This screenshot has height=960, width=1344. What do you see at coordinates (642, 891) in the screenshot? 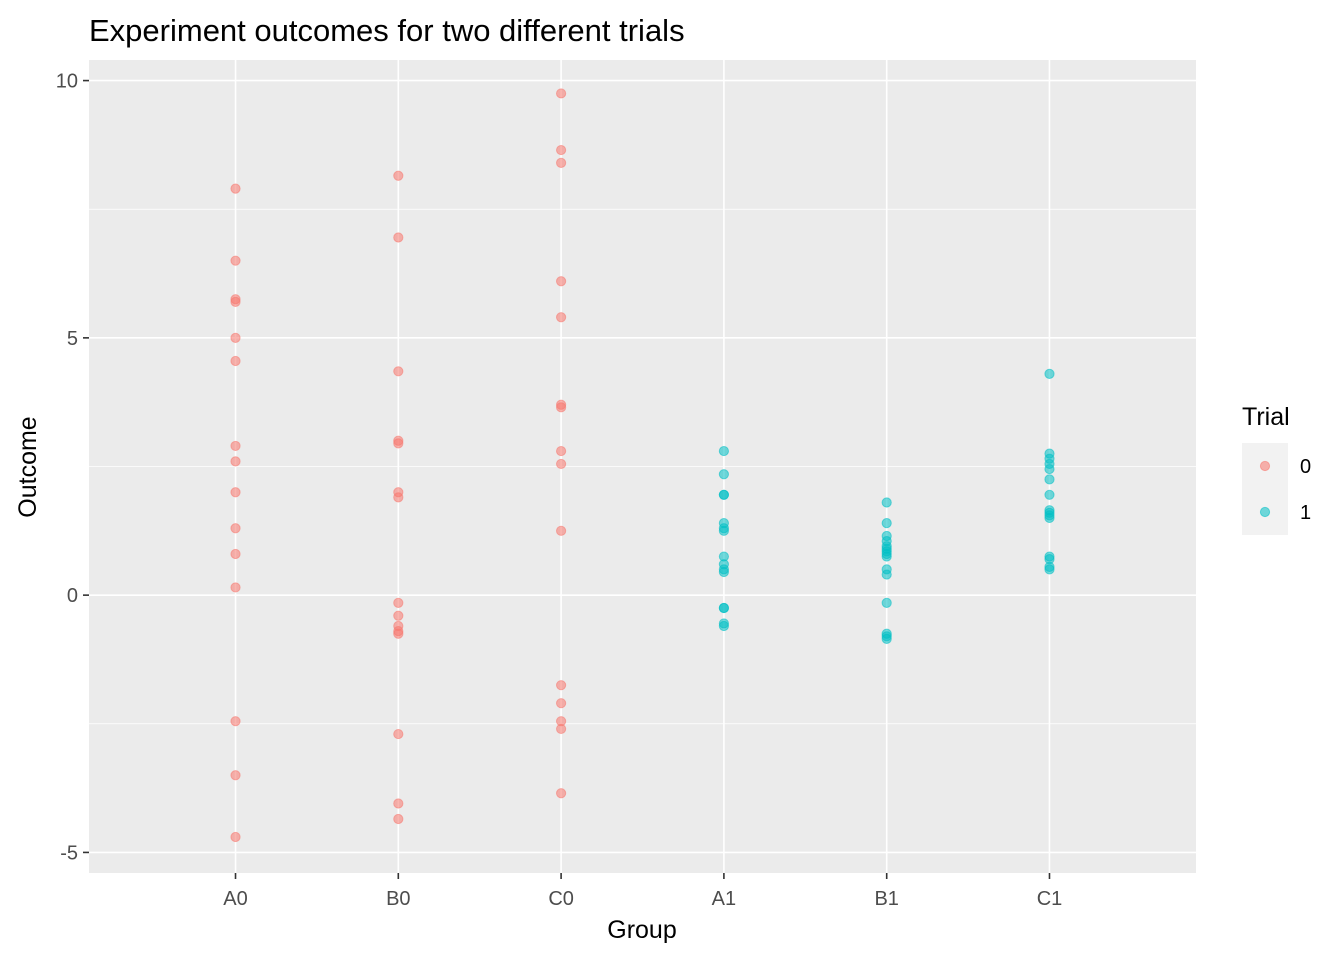
I see `x-axis: A0 B0 C0 A1 B1 C1` at bounding box center [642, 891].